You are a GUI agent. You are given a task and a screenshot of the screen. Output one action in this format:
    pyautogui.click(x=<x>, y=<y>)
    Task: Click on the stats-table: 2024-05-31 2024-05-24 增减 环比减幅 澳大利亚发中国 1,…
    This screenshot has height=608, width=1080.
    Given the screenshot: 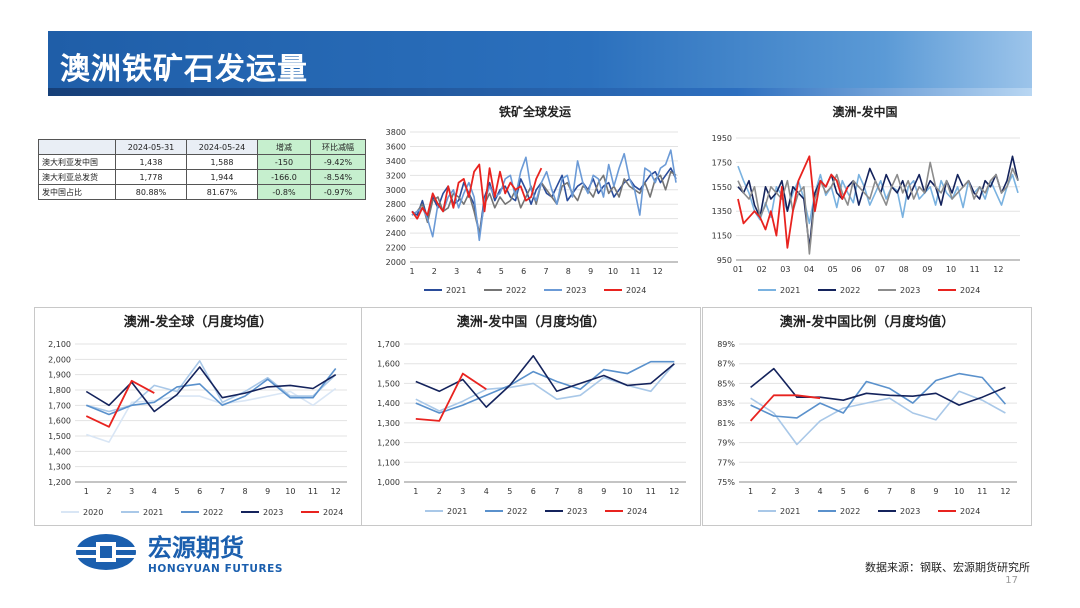 What is the action you would take?
    pyautogui.click(x=202, y=169)
    